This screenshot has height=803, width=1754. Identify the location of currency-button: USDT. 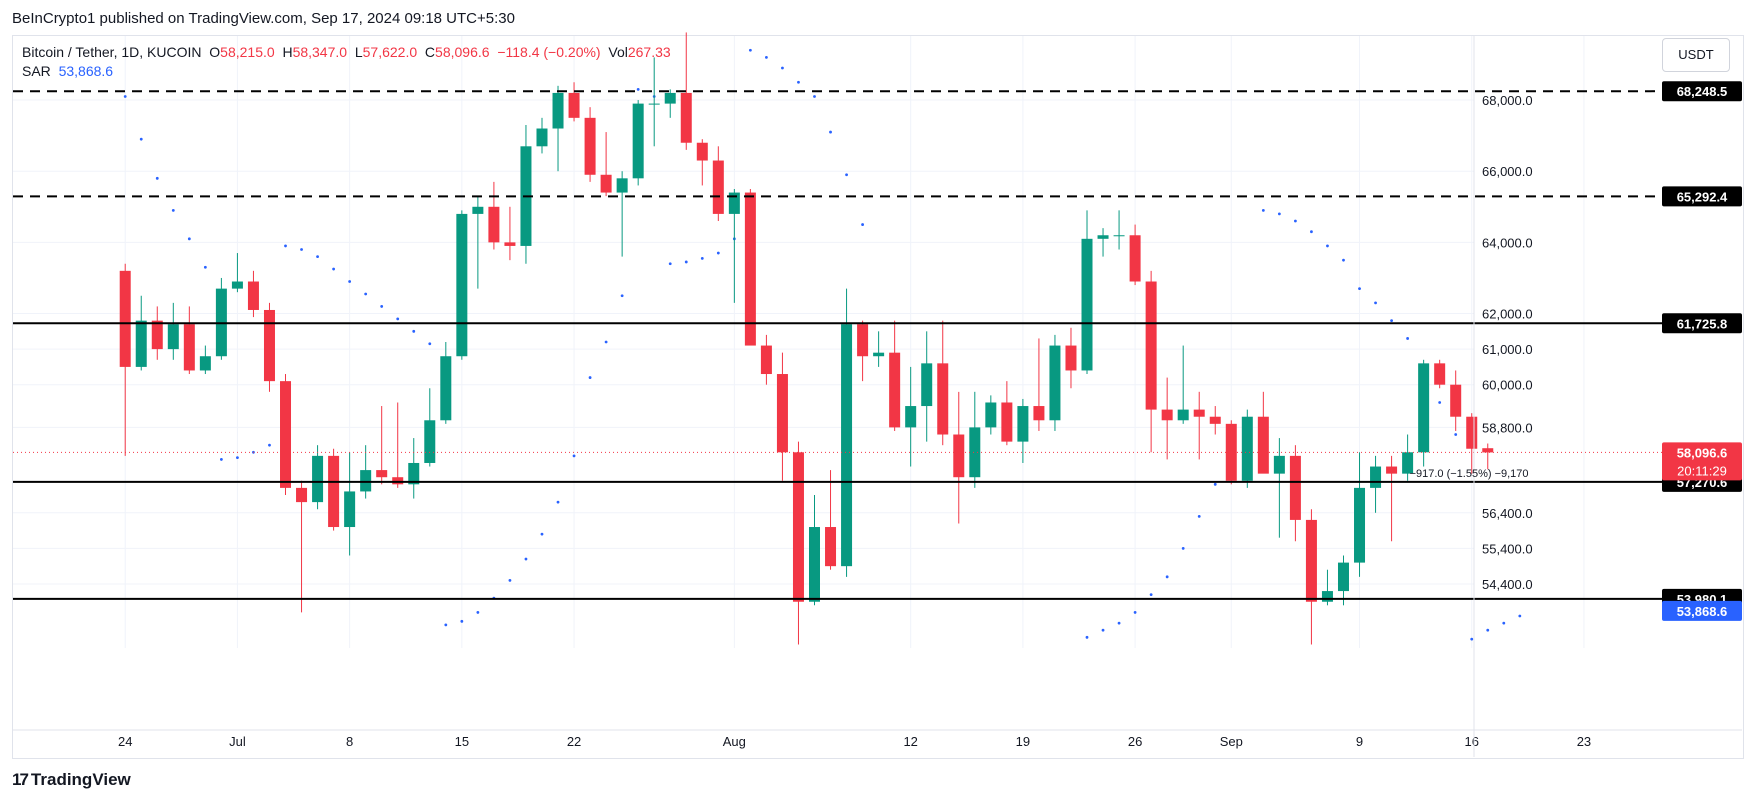
(1696, 55).